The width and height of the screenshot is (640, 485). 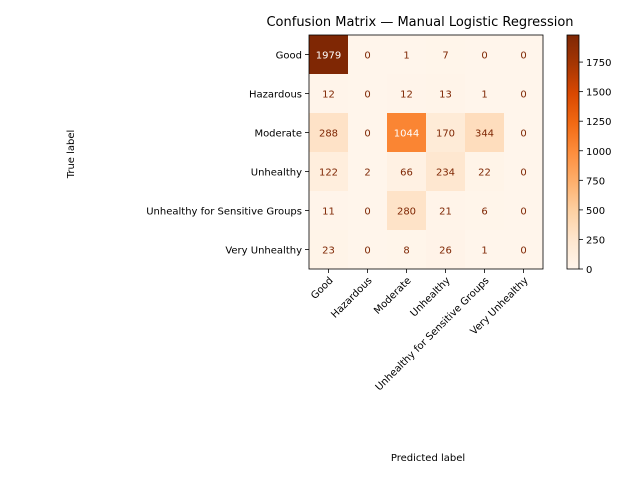 I want to click on cell-value-label: 6, so click(x=484, y=212).